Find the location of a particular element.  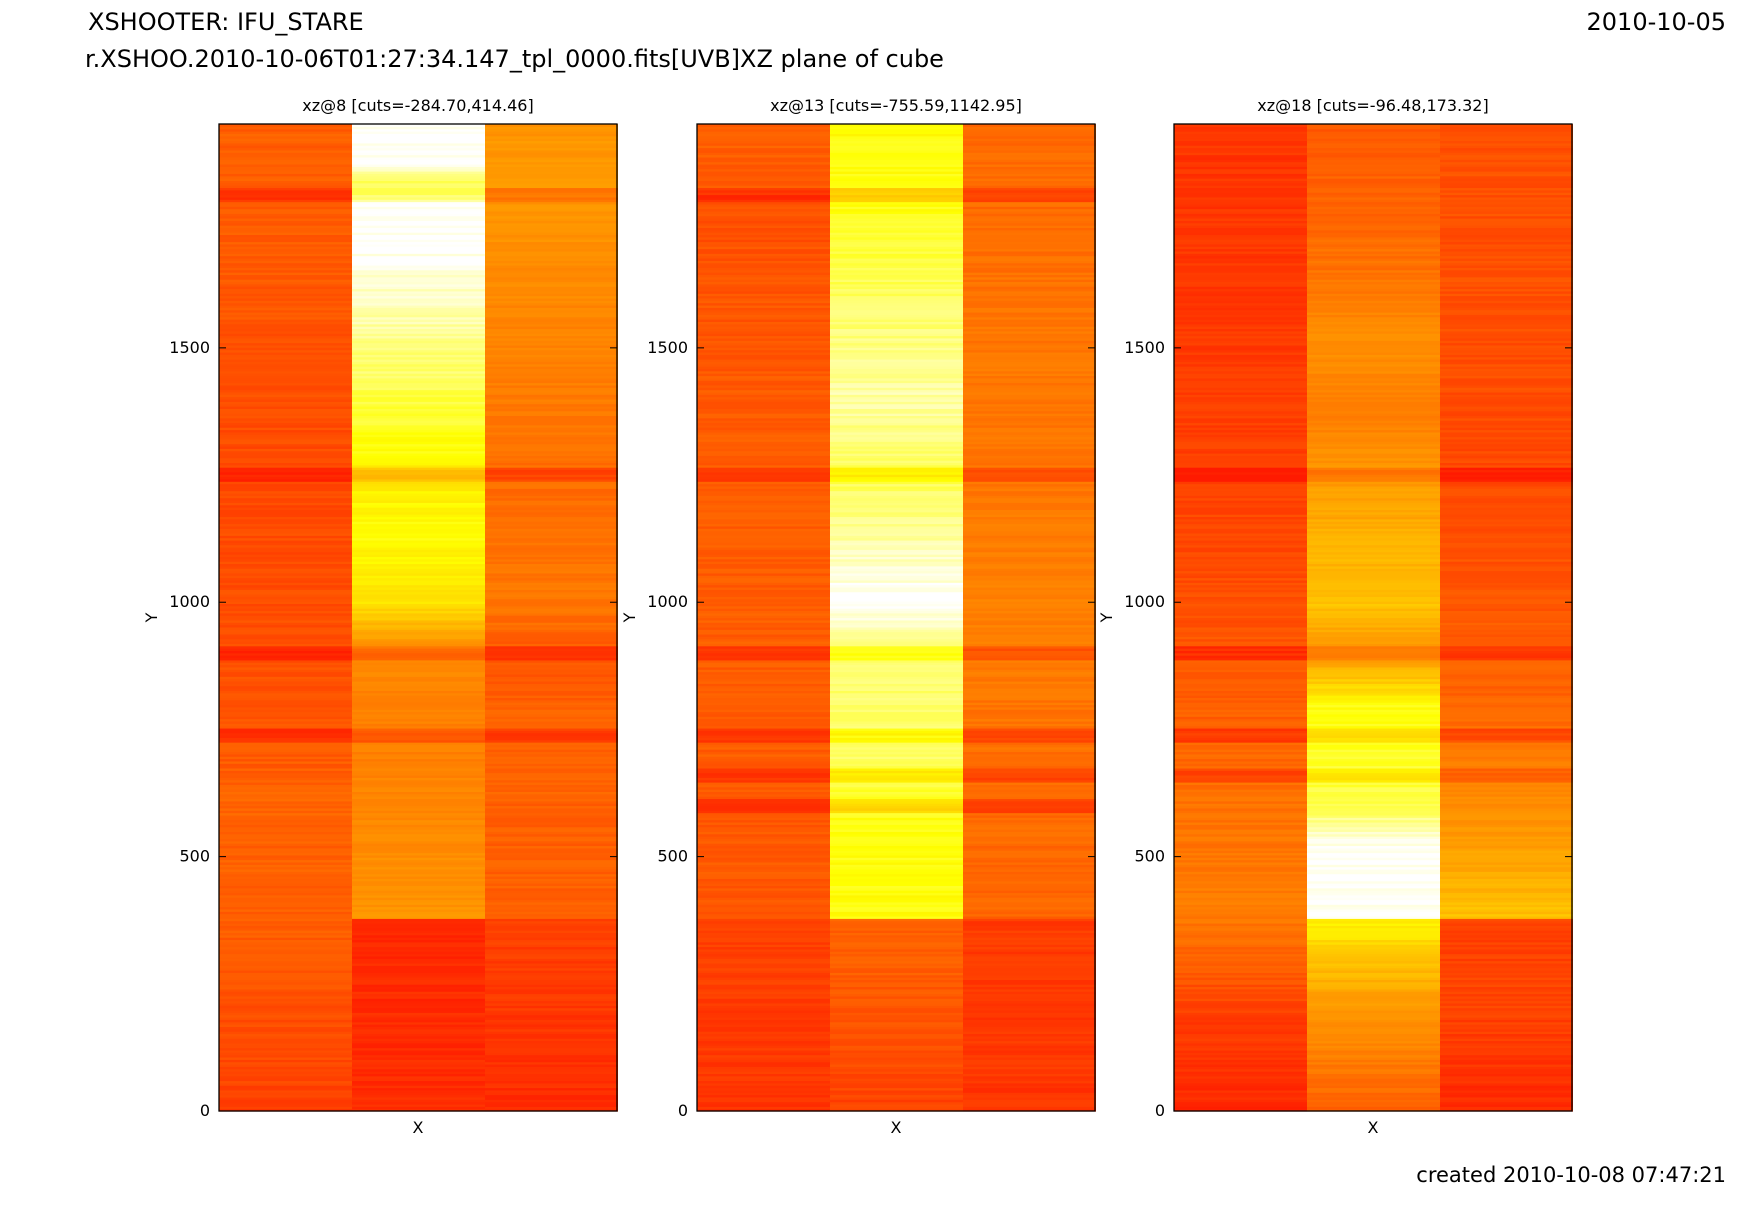

y-tick-label: 1000 is located at coordinates (189, 601).